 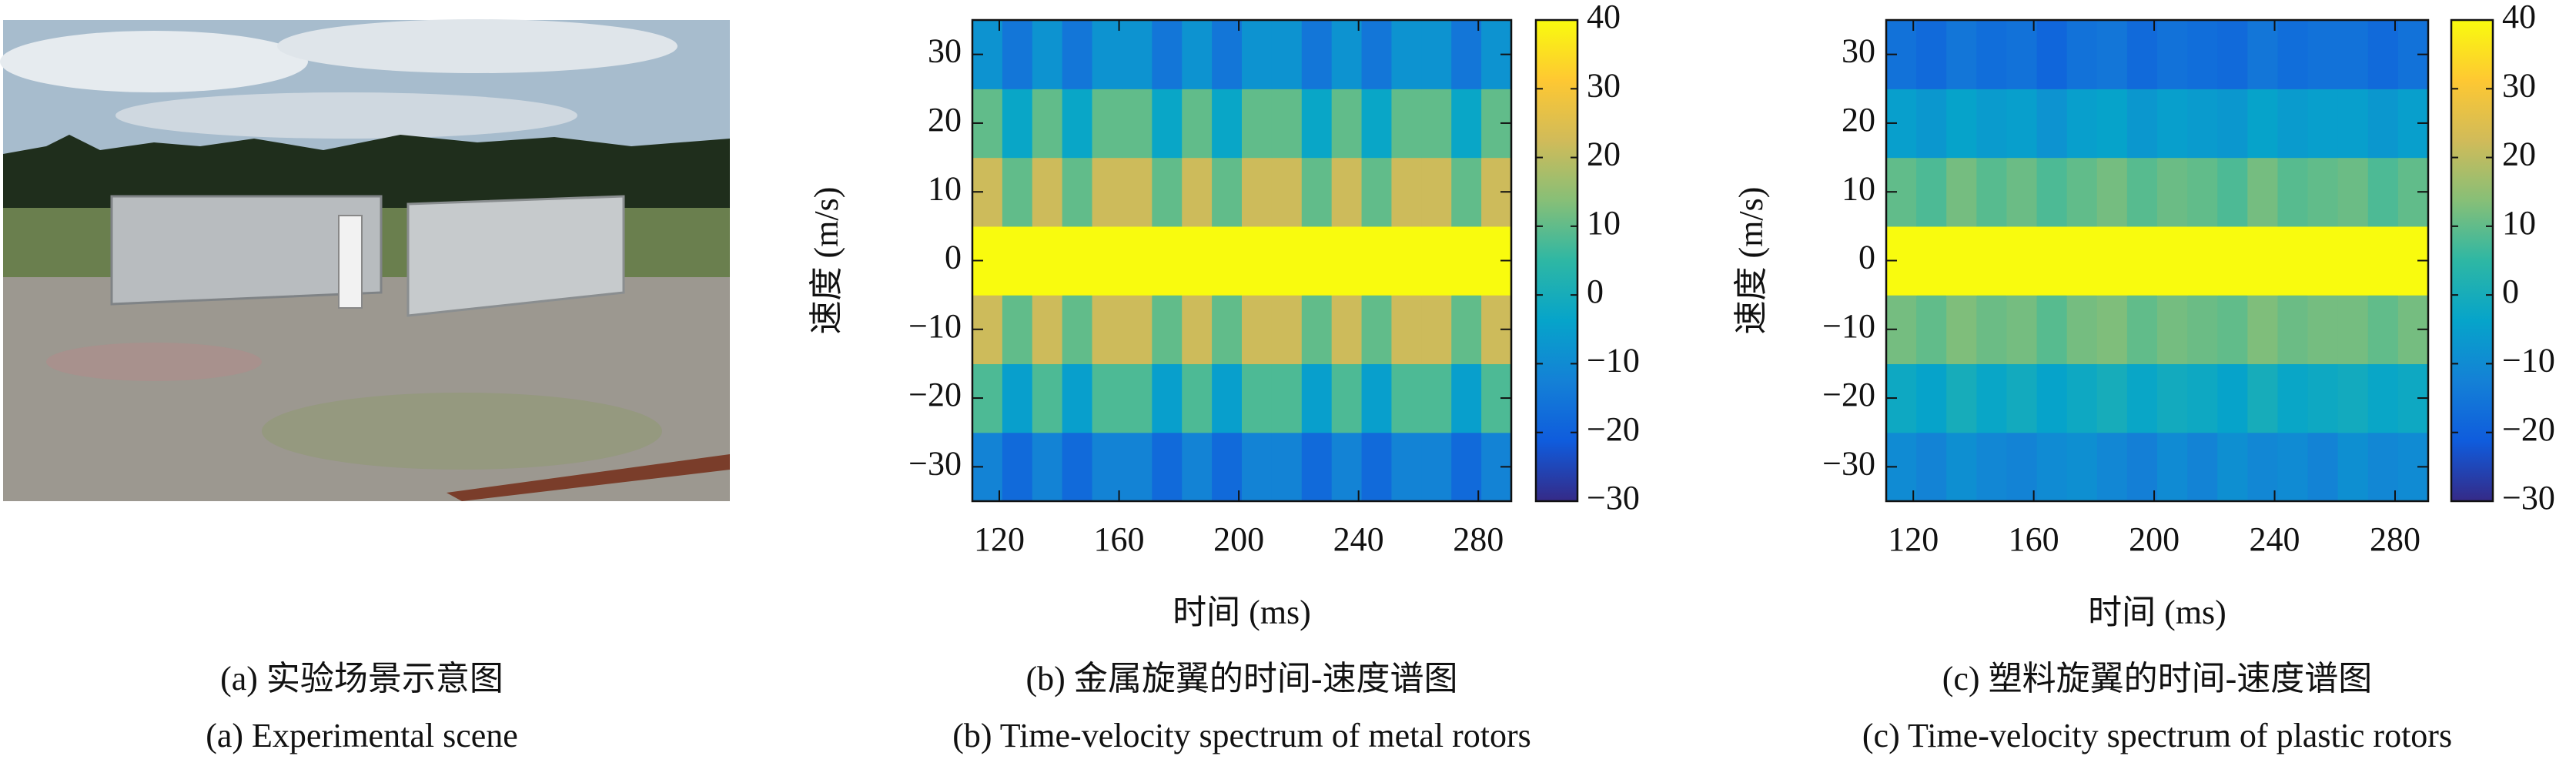 I want to click on colorbar-tick-label: −30, so click(x=1613, y=498).